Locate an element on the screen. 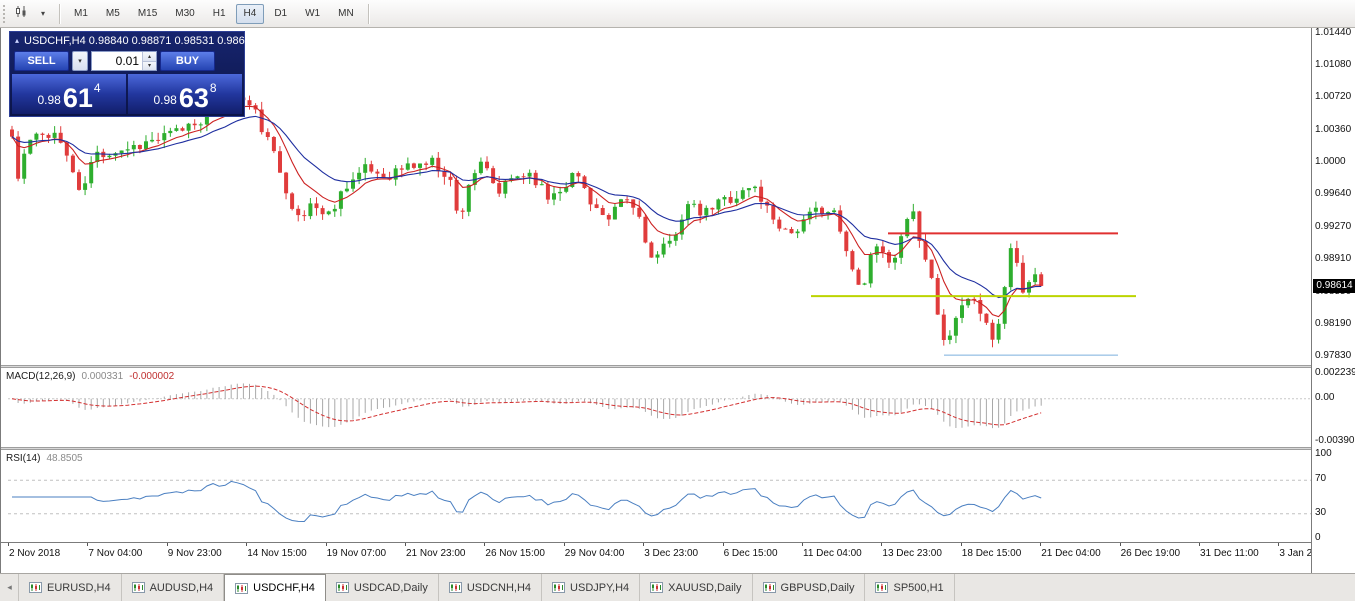 This screenshot has width=1355, height=601. rsi-plot is located at coordinates (659, 496).